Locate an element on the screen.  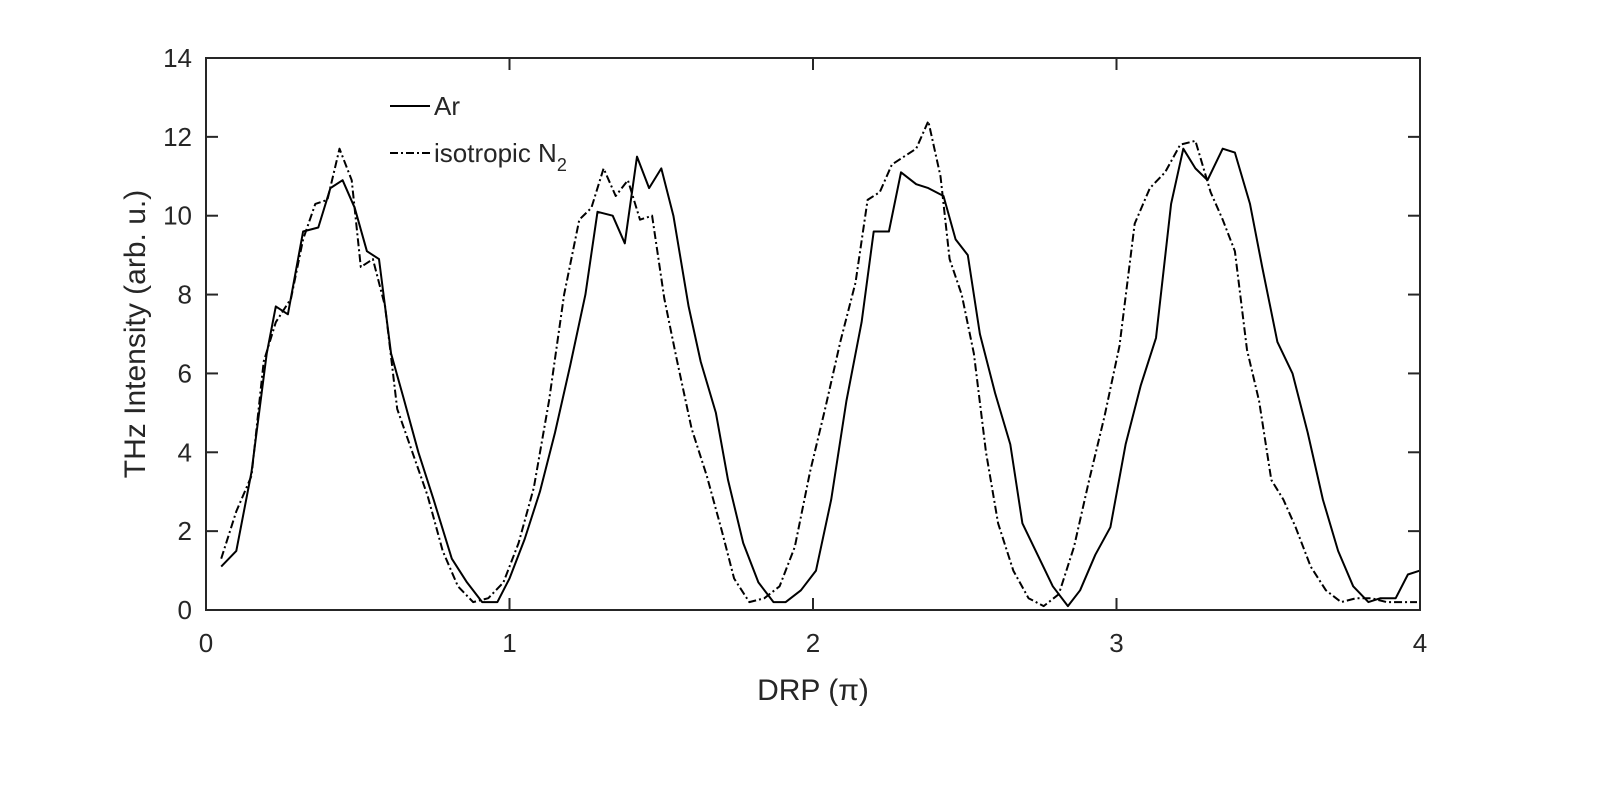
legend-label-n2: isotropic N2 is located at coordinates (500, 156).